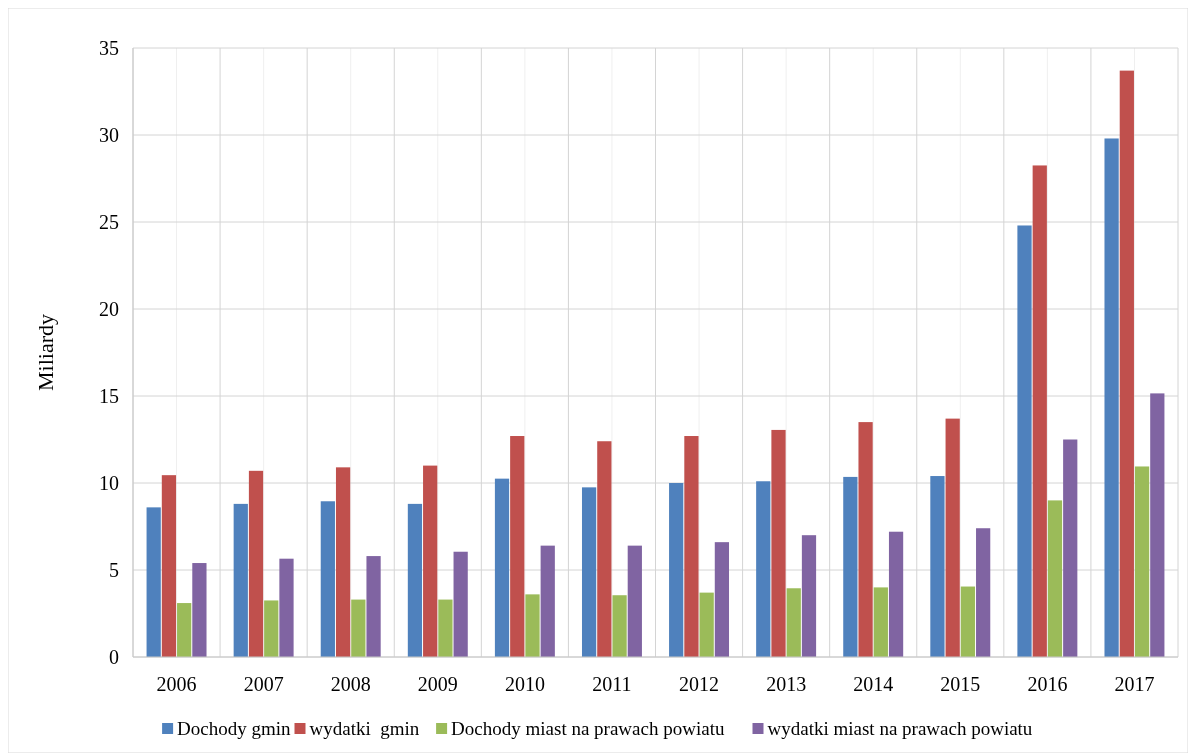 Image resolution: width=1188 pixels, height=755 pixels. Describe the element at coordinates (1134, 684) in the screenshot. I see `x-tick-label: 2017` at that location.